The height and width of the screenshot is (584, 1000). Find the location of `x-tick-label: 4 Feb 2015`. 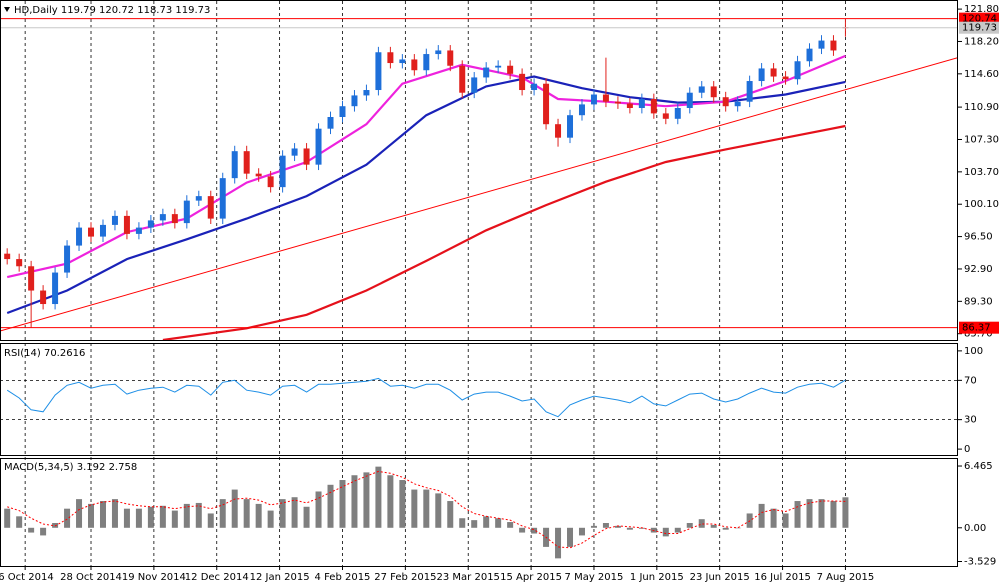

x-tick-label: 4 Feb 2015 is located at coordinates (343, 577).